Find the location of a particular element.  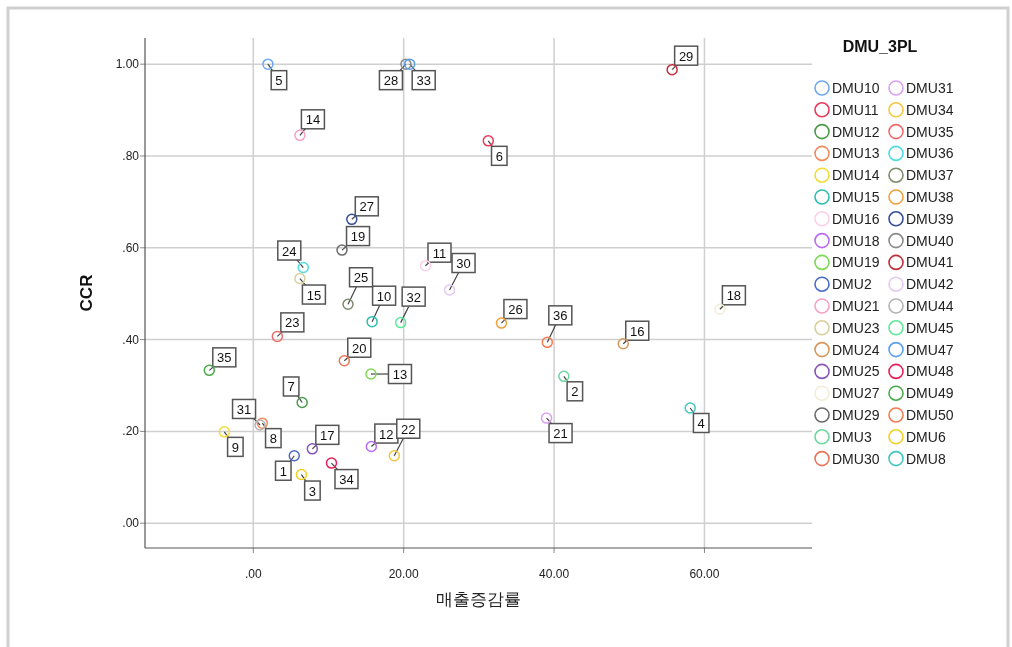

annotation: 10 is located at coordinates (384, 296).